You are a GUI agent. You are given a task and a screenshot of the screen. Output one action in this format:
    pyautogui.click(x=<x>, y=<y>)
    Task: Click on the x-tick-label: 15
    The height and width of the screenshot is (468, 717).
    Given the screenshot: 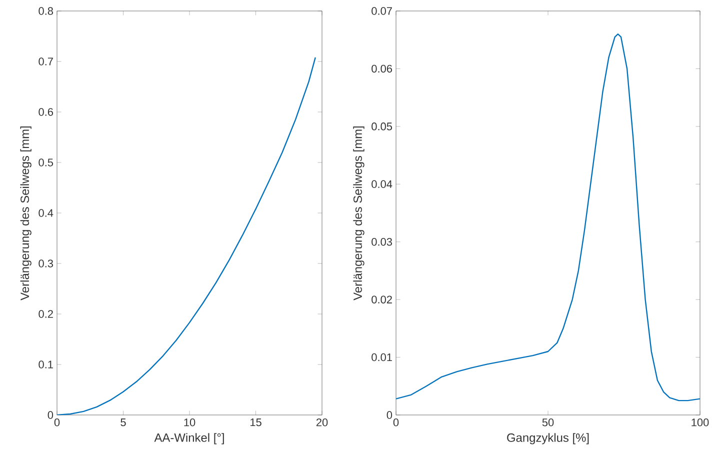 What is the action you would take?
    pyautogui.click(x=256, y=422)
    